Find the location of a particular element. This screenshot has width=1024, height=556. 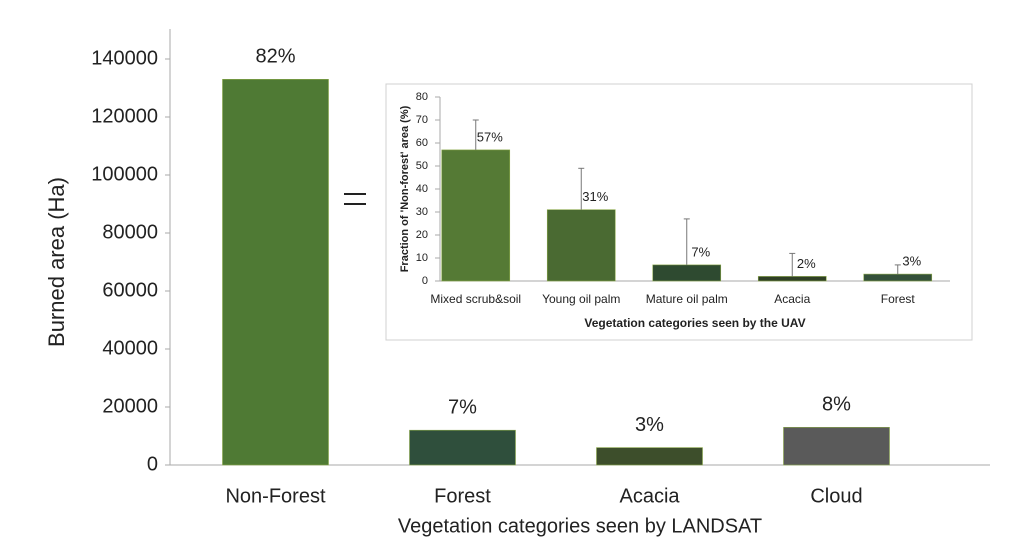

y-tick-label: 40 is located at coordinates (422, 189).